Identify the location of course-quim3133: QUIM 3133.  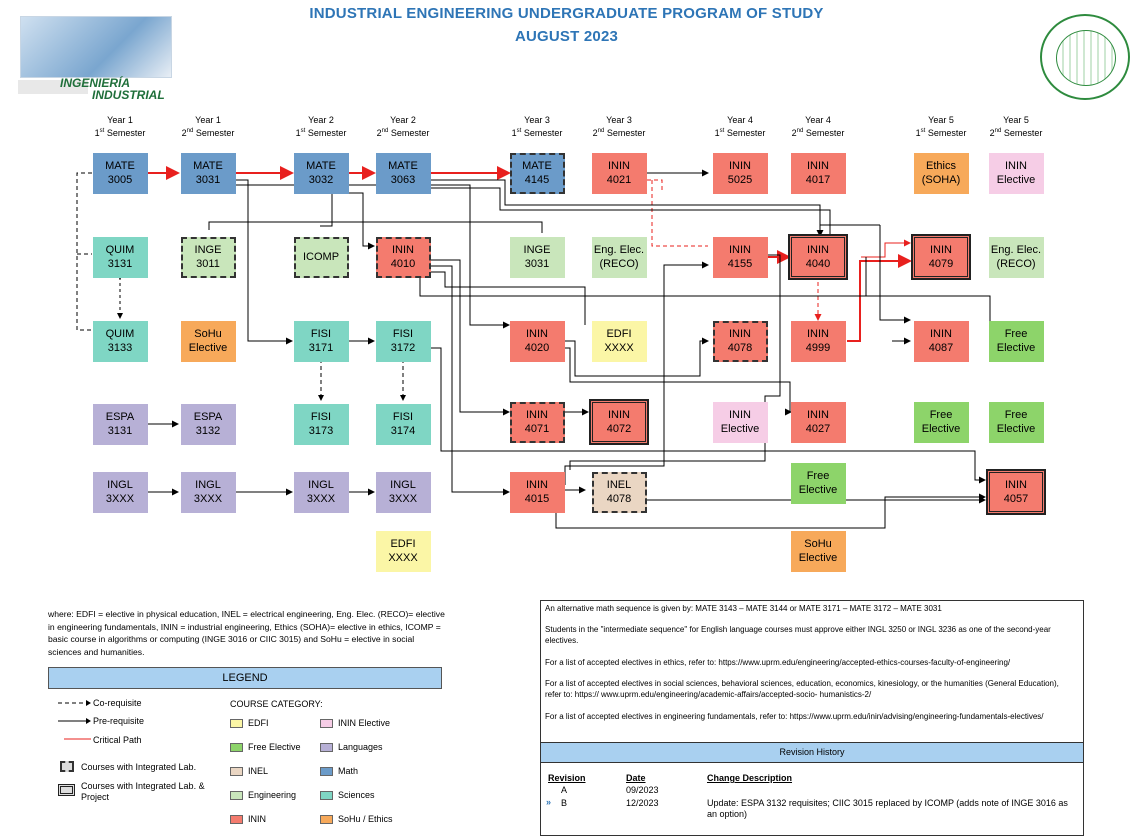
(120, 341).